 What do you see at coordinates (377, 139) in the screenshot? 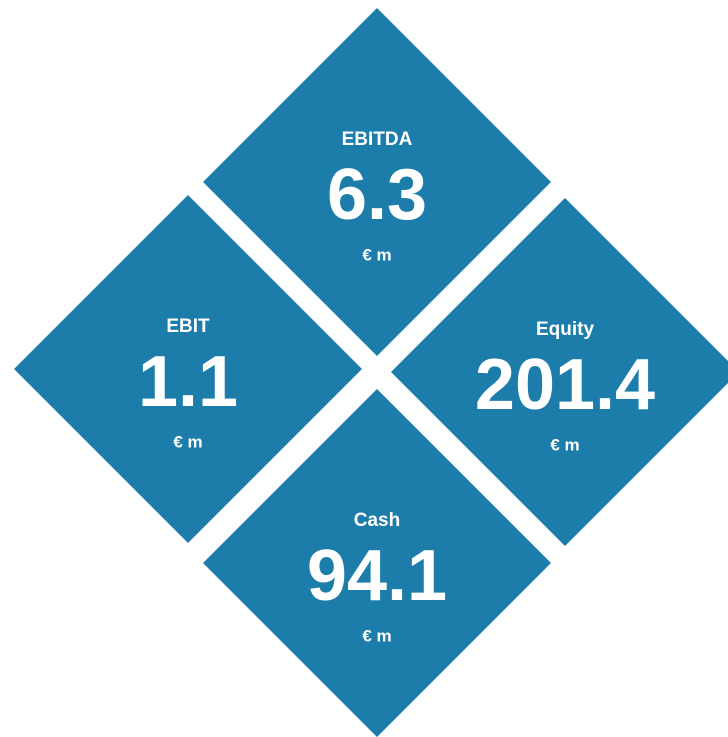
I see `tile-label: EBITDA` at bounding box center [377, 139].